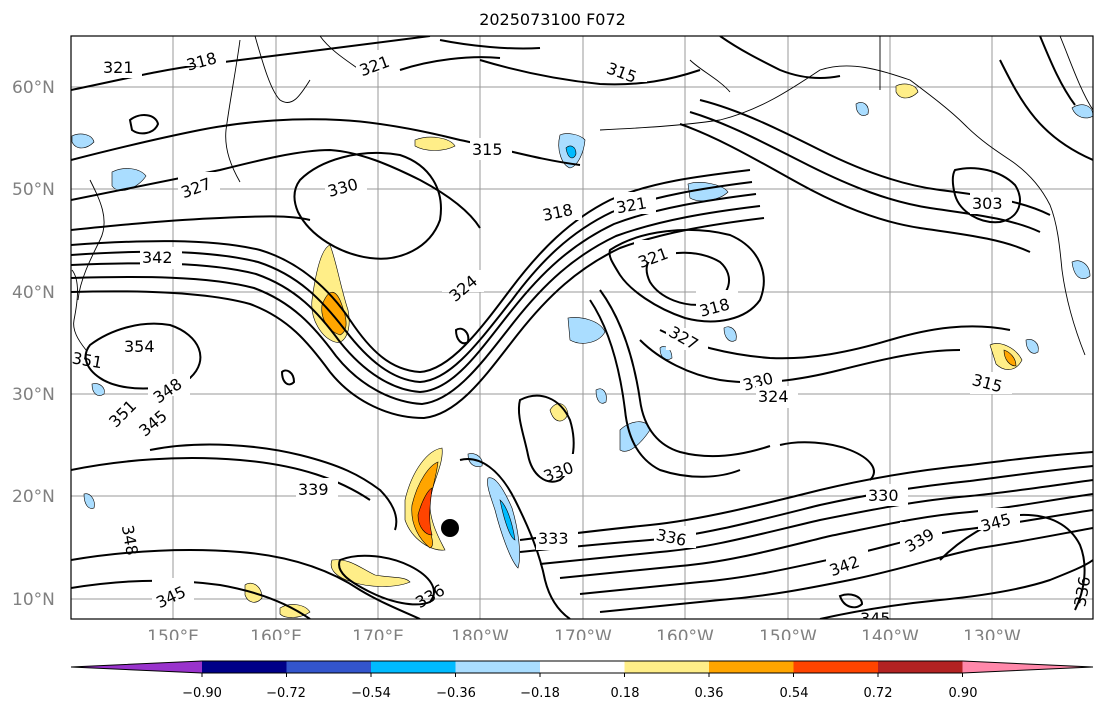 This screenshot has width=1105, height=712. Describe the element at coordinates (378, 633) in the screenshot. I see `lon-label: 170°E` at that location.